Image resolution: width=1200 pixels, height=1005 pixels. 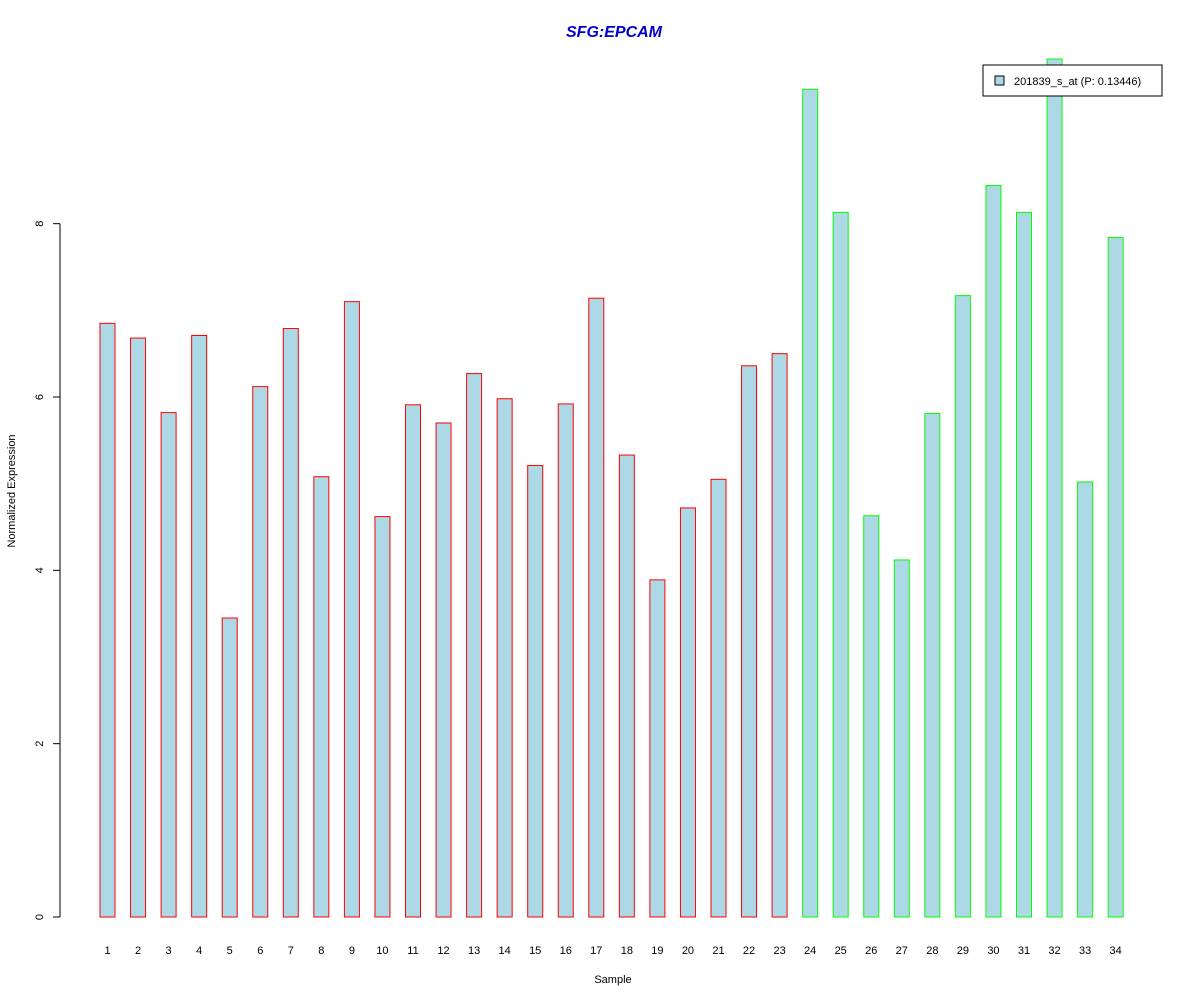 I want to click on x-tick-label: 16, so click(x=566, y=951).